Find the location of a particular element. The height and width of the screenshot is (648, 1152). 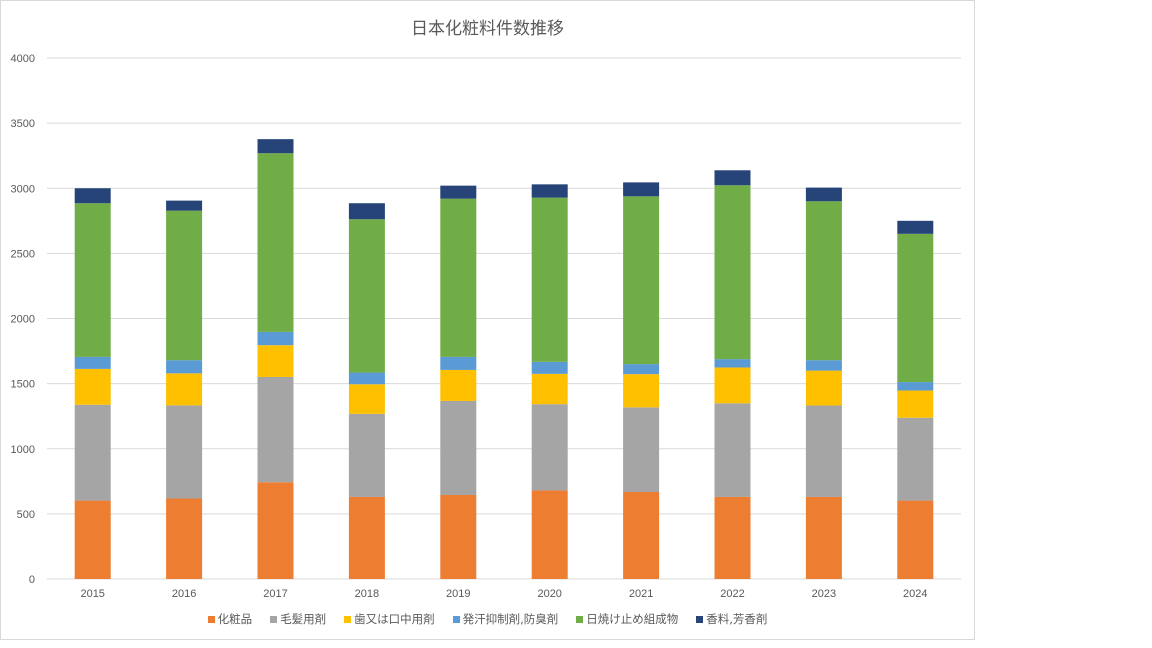

x-tick-label: 2016 is located at coordinates (184, 594).